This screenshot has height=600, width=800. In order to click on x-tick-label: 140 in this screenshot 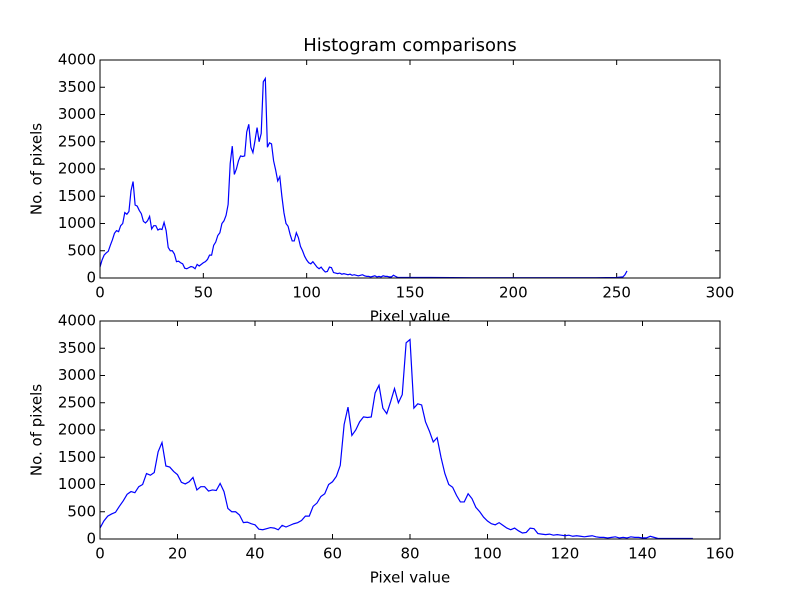, I will do `click(642, 554)`.